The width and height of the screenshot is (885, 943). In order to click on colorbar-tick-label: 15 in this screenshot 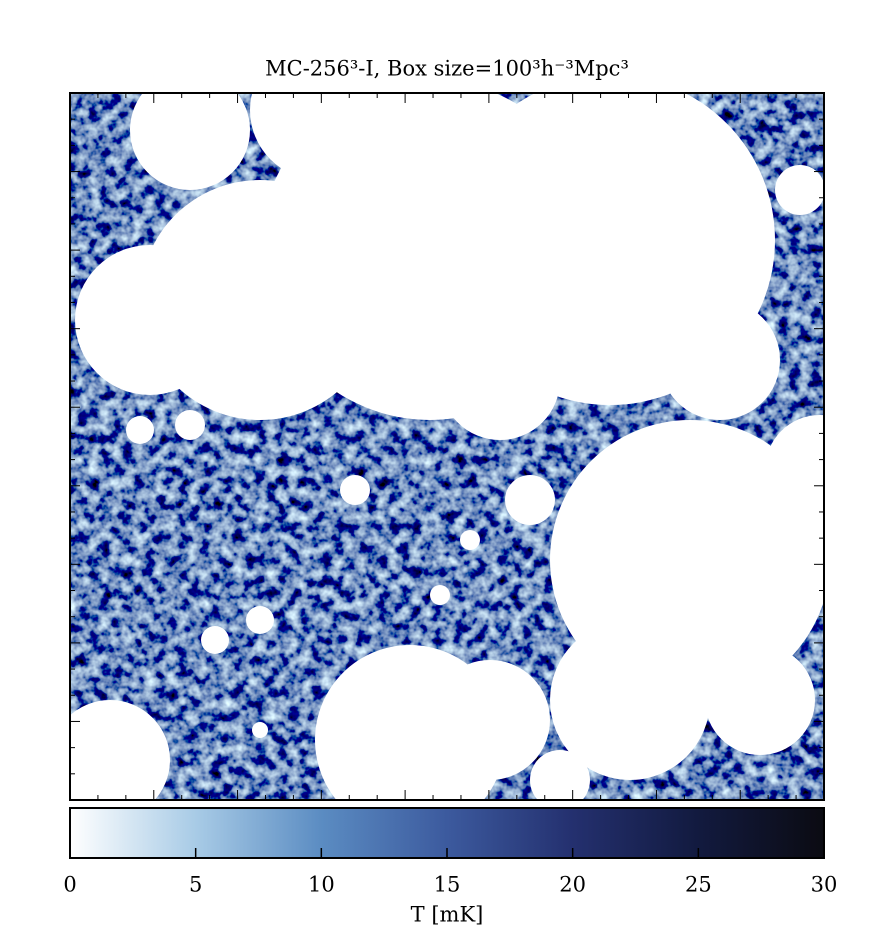, I will do `click(447, 885)`.